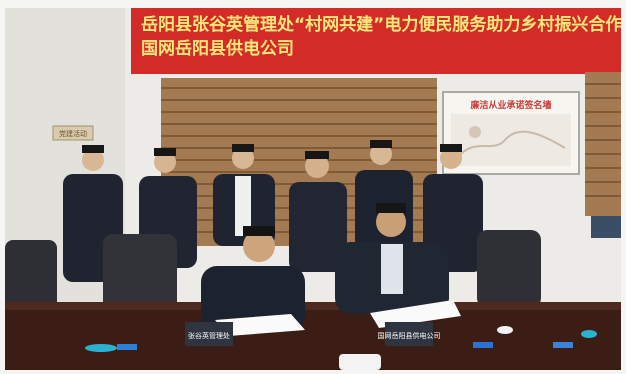 This screenshot has width=626, height=374. I want to click on door-sign: 党建活动, so click(73, 133).